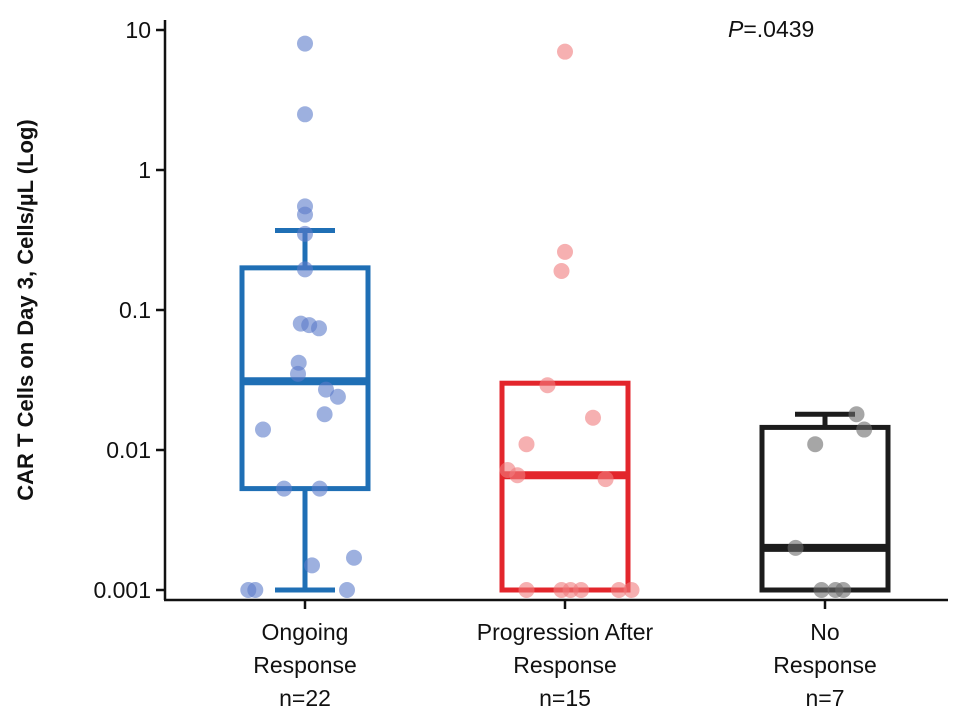  What do you see at coordinates (824, 698) in the screenshot?
I see `x-category-label-line: n=7` at bounding box center [824, 698].